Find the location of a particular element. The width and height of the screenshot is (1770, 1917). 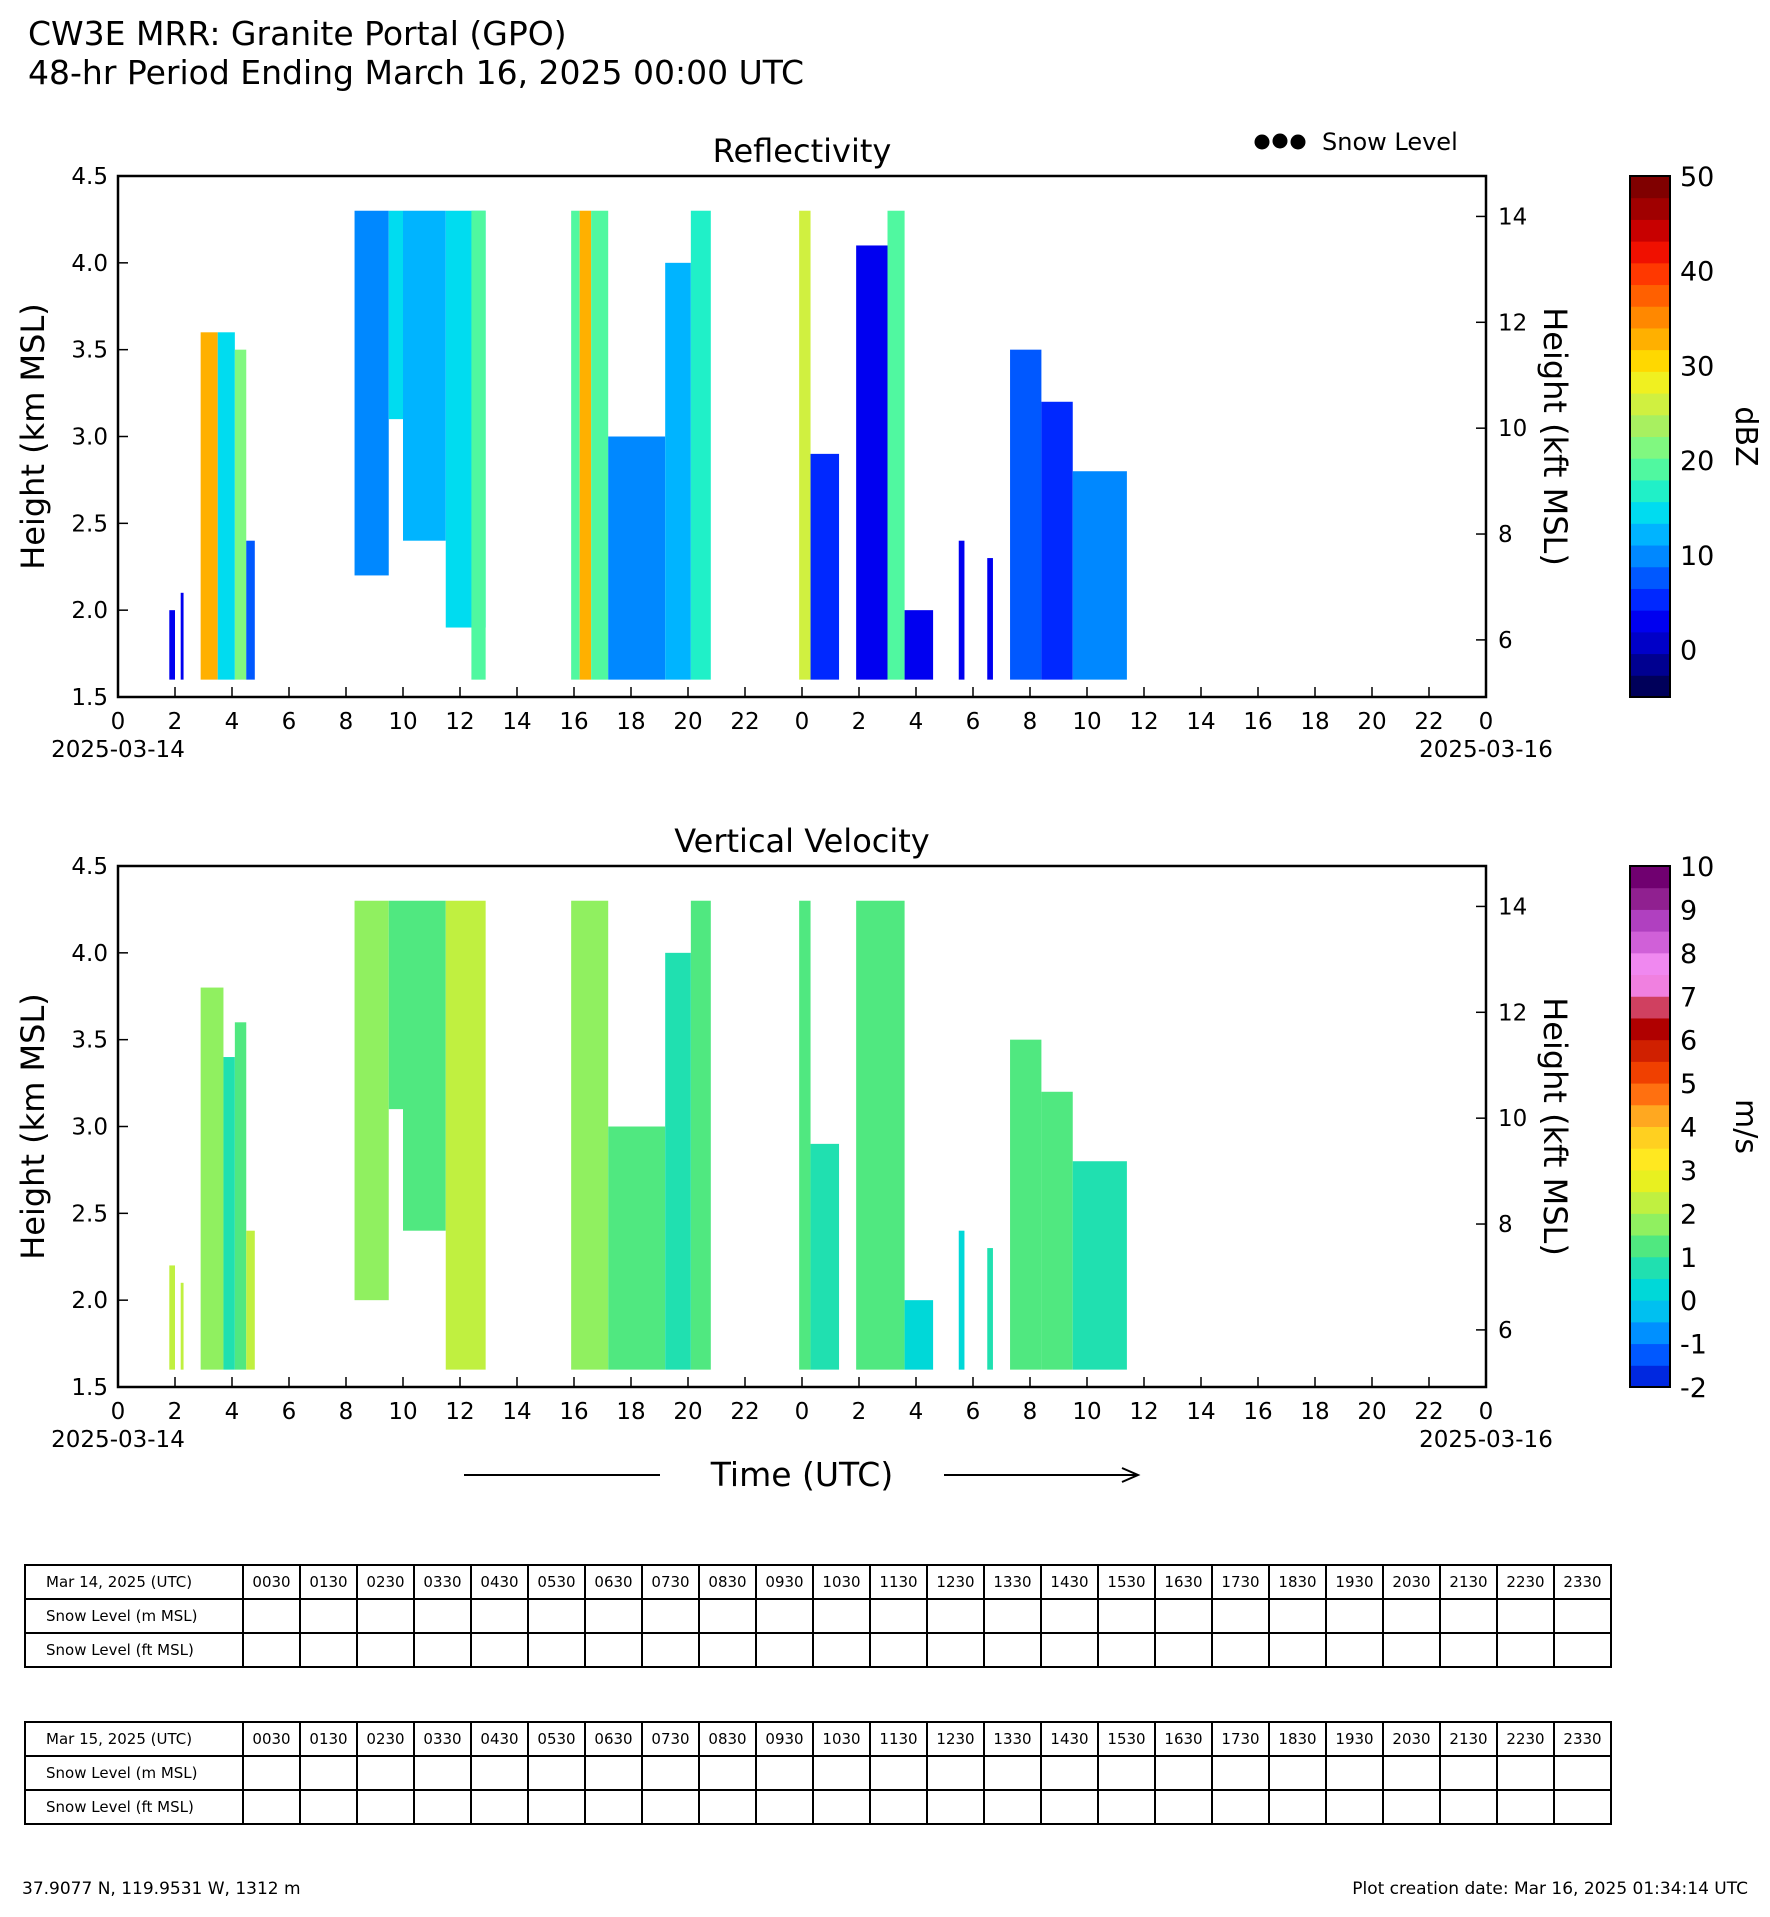

table-cell: 0630 is located at coordinates (613, 1739).